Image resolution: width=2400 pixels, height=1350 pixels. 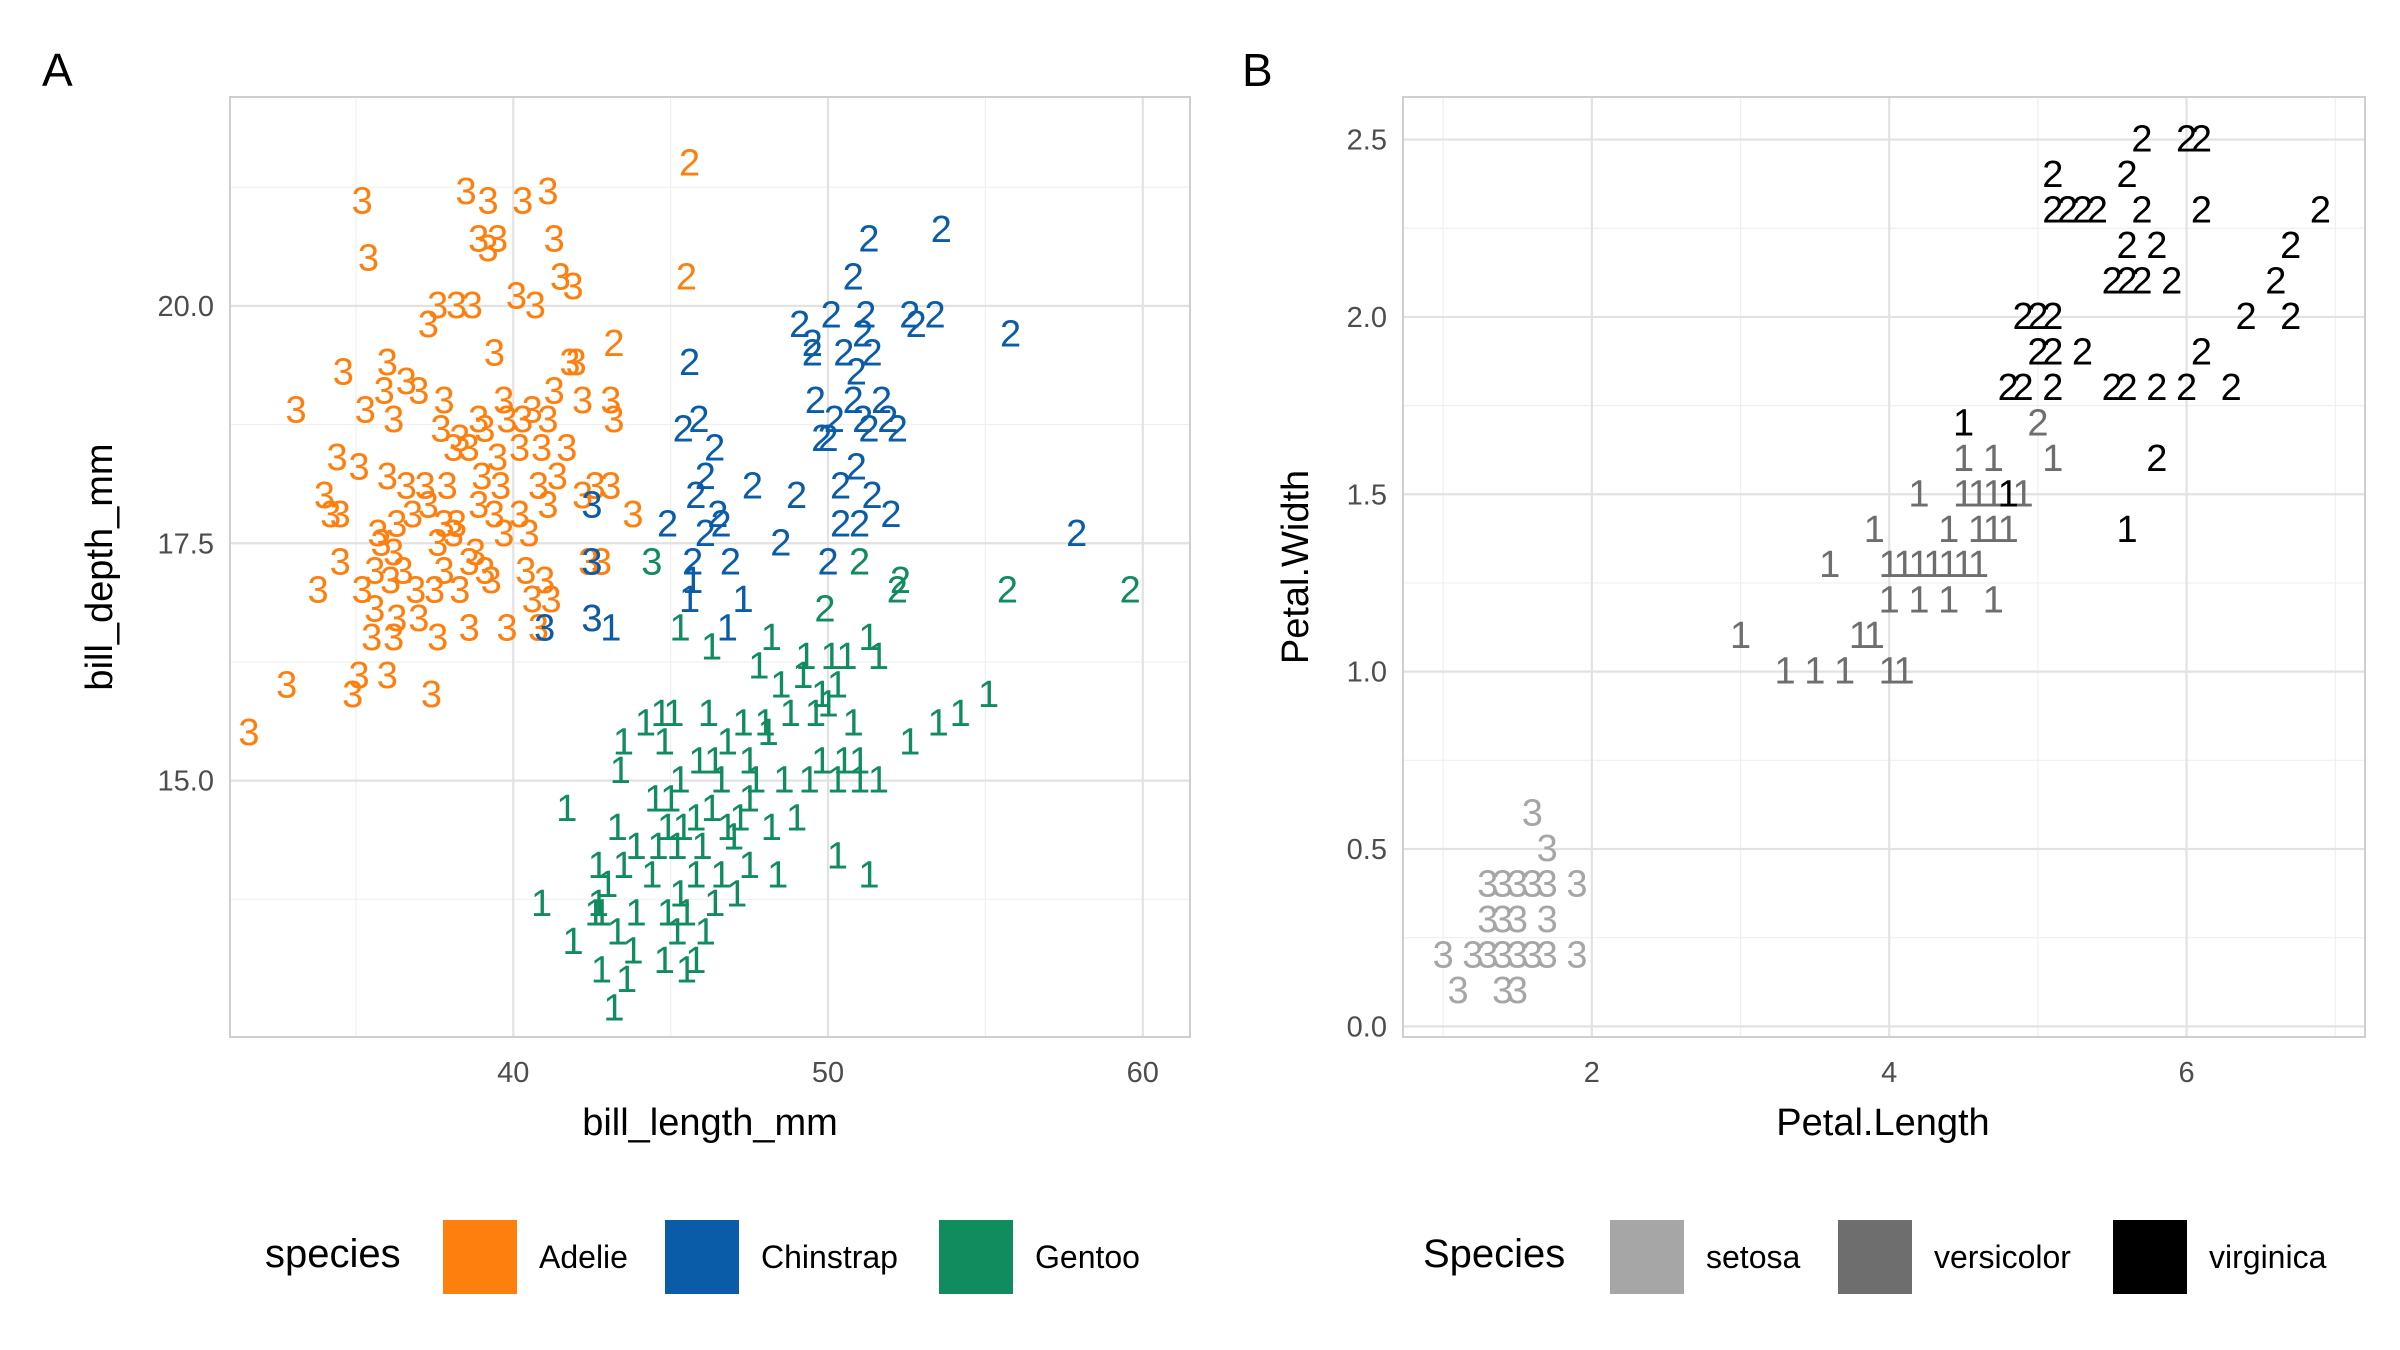 I want to click on data-point-chinstrap: 3, so click(x=591, y=562).